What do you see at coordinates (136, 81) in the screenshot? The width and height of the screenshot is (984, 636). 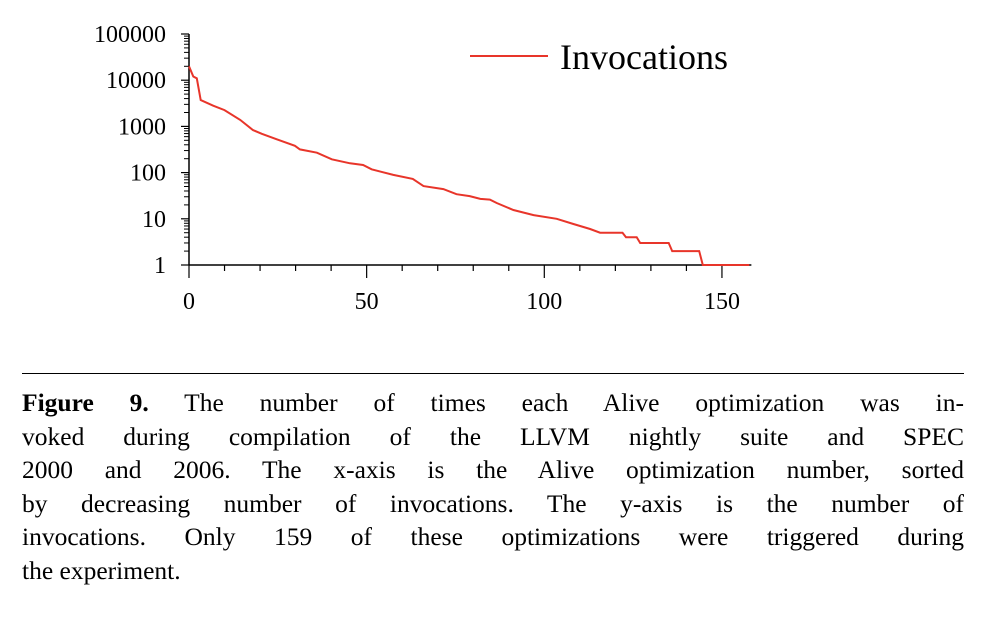 I see `y-tick-label: 10000` at bounding box center [136, 81].